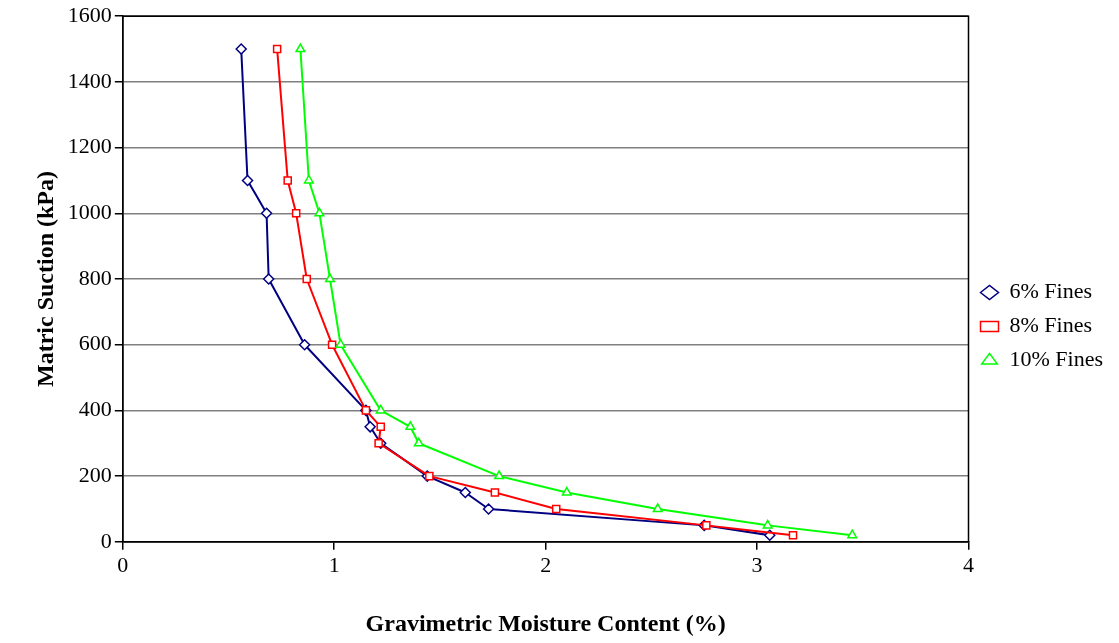  Describe the element at coordinates (545, 622) in the screenshot. I see `x-axis-title: Gravimetric Moisture Content (%)` at that location.